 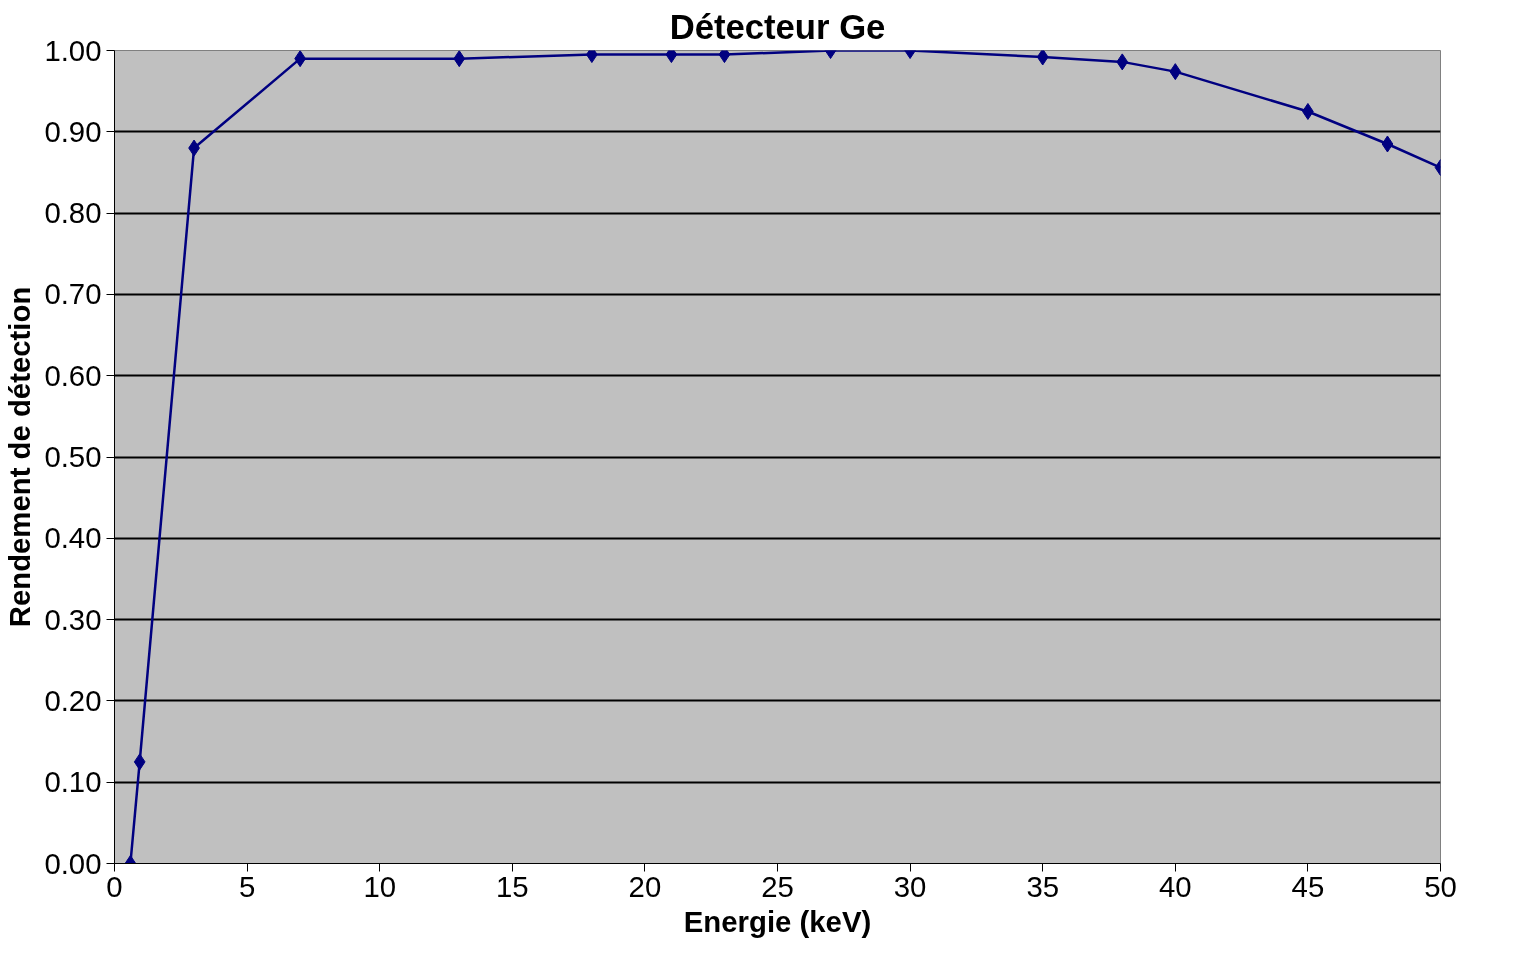 What do you see at coordinates (1308, 886) in the screenshot?
I see `x-tick-label: 45` at bounding box center [1308, 886].